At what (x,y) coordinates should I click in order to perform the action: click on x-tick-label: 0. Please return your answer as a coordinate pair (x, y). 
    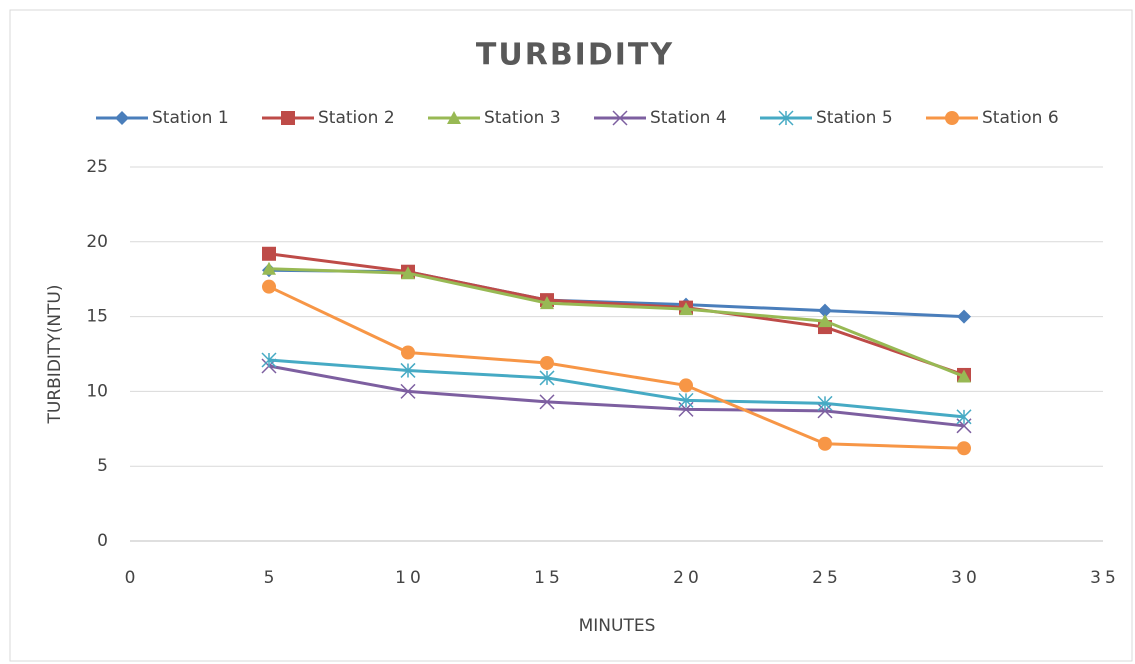
    Looking at the image, I should click on (132, 578).